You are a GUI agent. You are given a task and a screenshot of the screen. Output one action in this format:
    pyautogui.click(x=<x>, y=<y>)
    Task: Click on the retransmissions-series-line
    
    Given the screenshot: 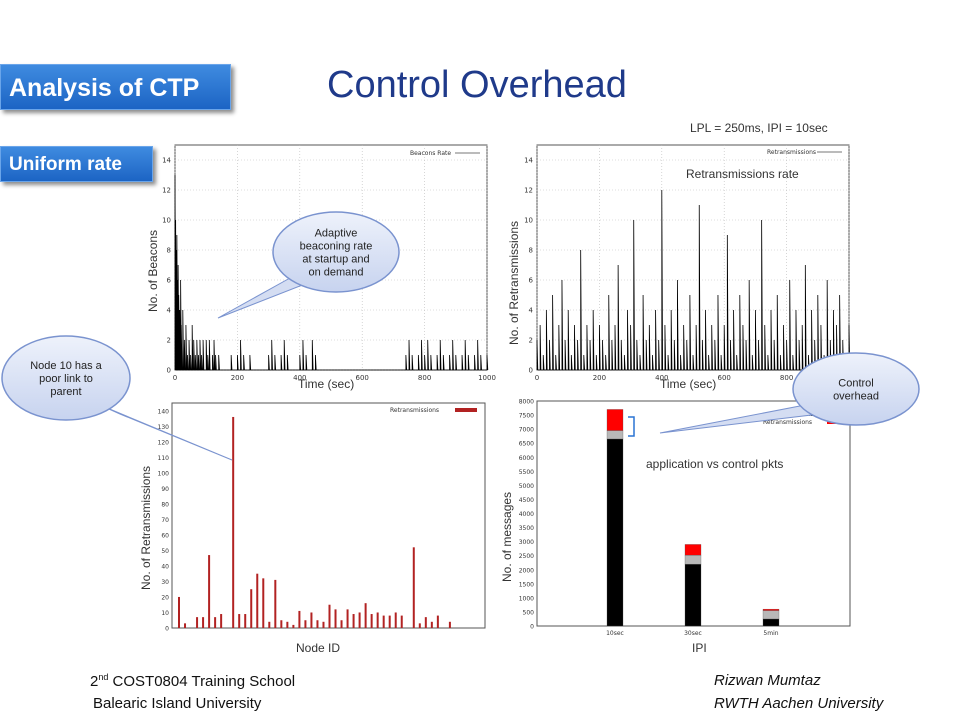 What is the action you would take?
    pyautogui.click(x=693, y=280)
    